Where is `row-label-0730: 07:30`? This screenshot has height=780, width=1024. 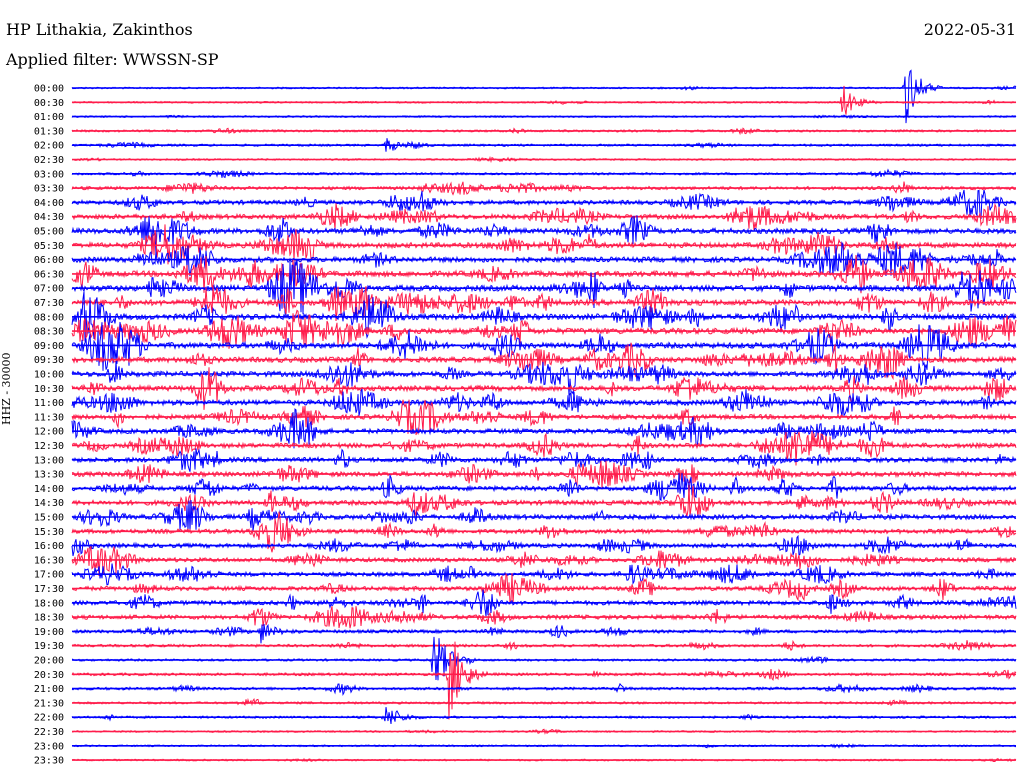
row-label-0730: 07:30 is located at coordinates (49, 303).